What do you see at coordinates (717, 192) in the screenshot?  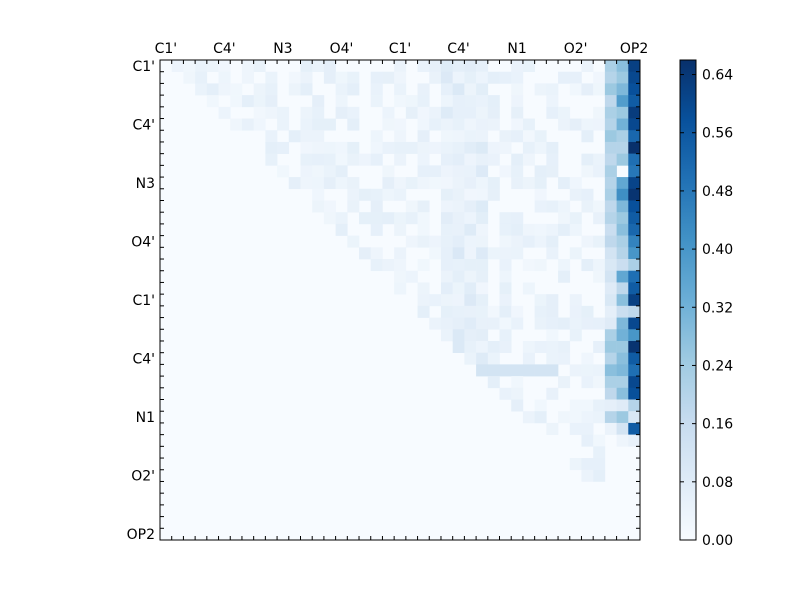 I see `colorbar-tick-label: 0.48` at bounding box center [717, 192].